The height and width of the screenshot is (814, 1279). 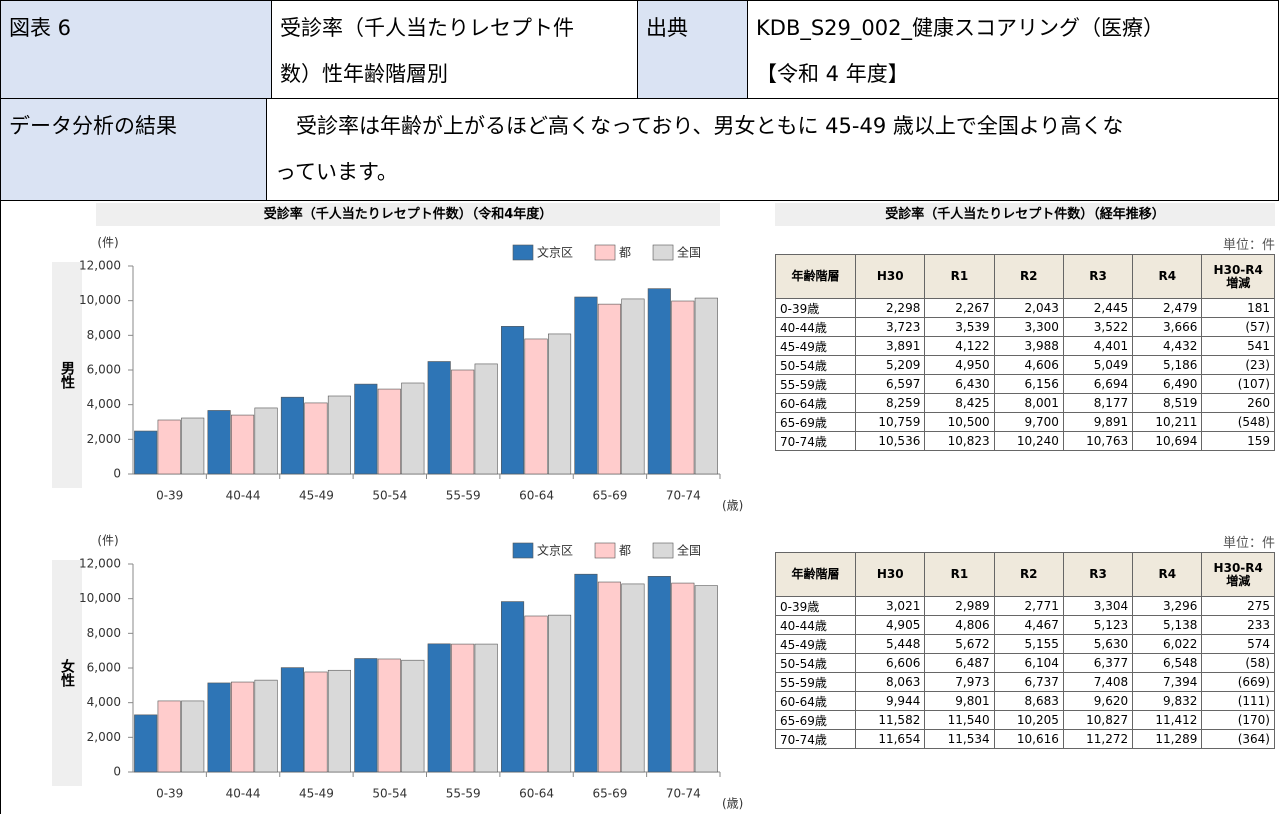 I want to click on cell: 260, so click(x=1238, y=403).